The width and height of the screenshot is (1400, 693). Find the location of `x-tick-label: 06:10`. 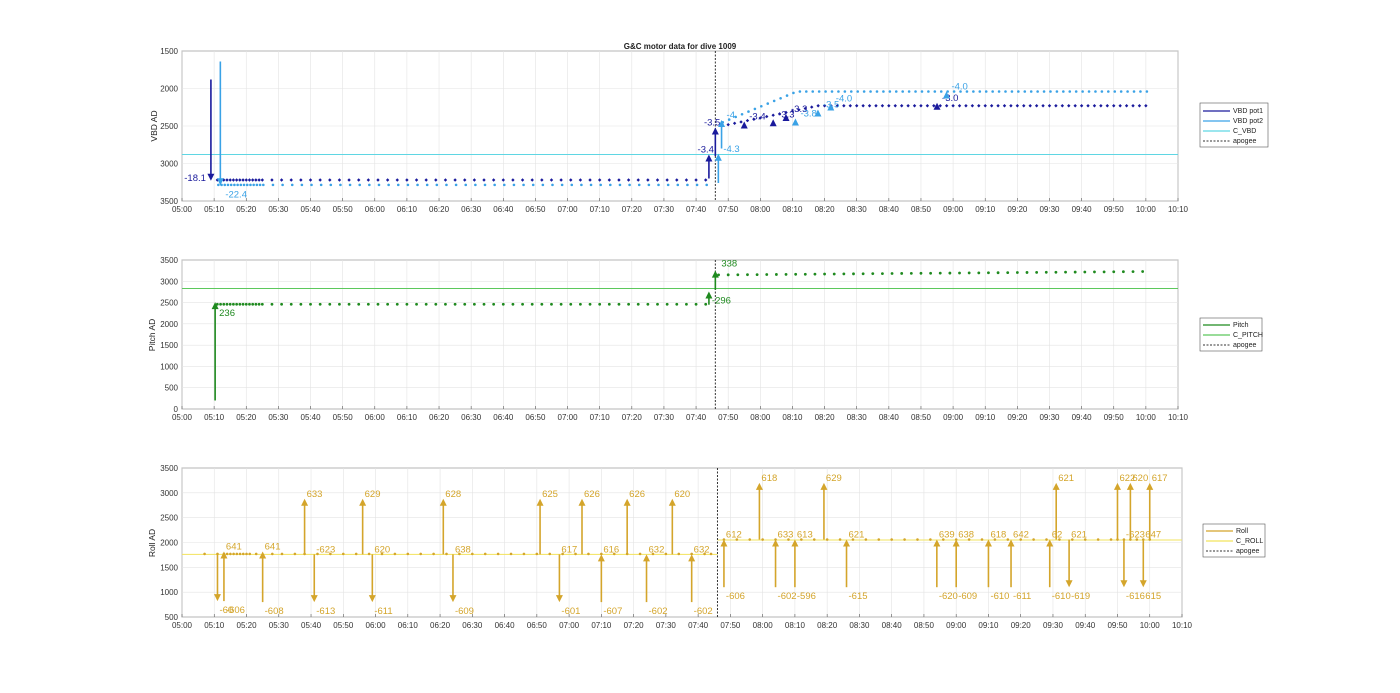

x-tick-label: 06:10 is located at coordinates (407, 209).